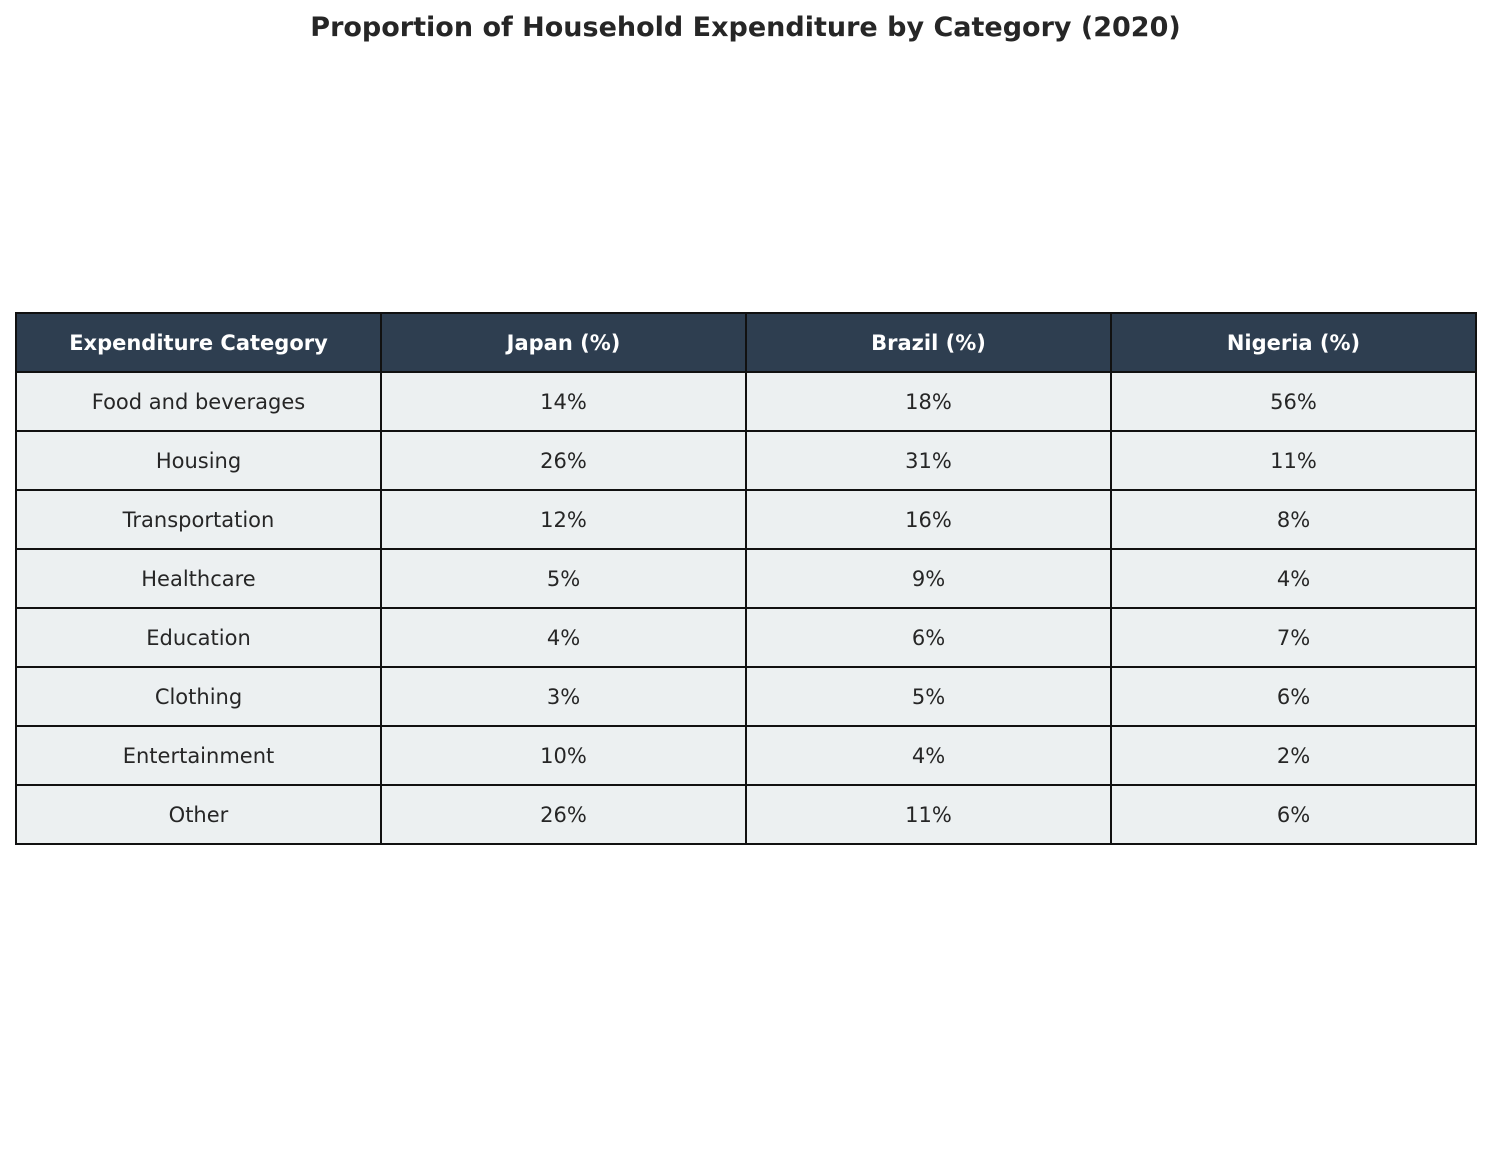 The height and width of the screenshot is (1169, 1491). I want to click on table-row: Clothing 3% 5% 6%, so click(746, 696).